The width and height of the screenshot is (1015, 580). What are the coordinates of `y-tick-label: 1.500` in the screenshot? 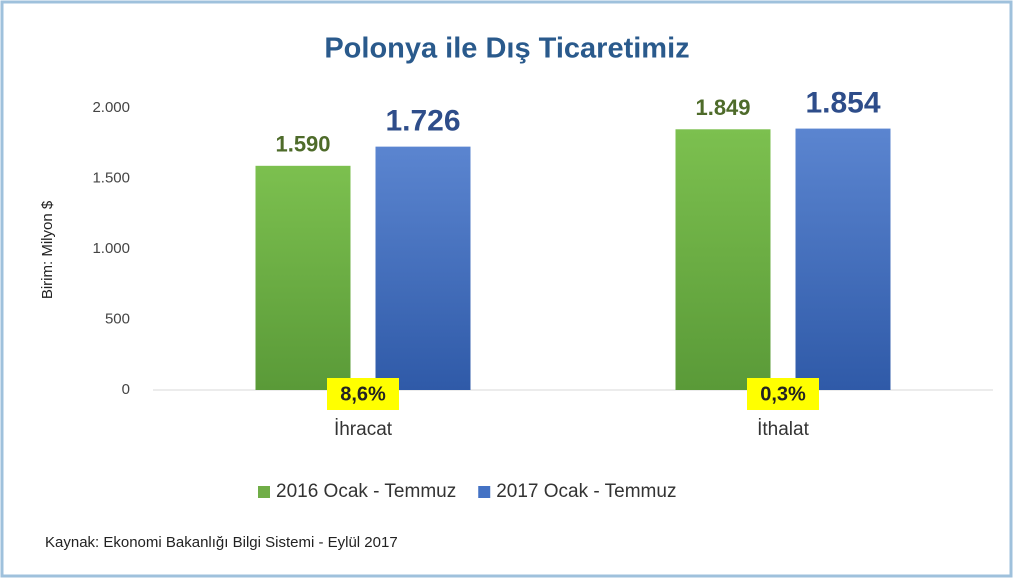 It's located at (111, 177).